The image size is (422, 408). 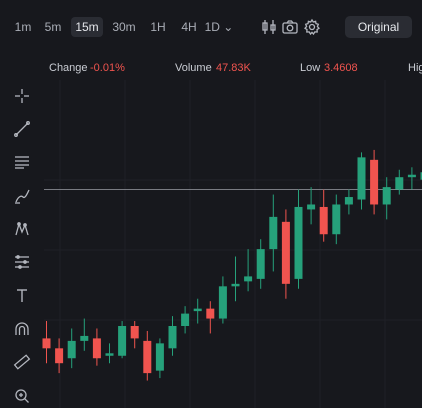 What do you see at coordinates (22, 362) in the screenshot?
I see `ruler-icon` at bounding box center [22, 362].